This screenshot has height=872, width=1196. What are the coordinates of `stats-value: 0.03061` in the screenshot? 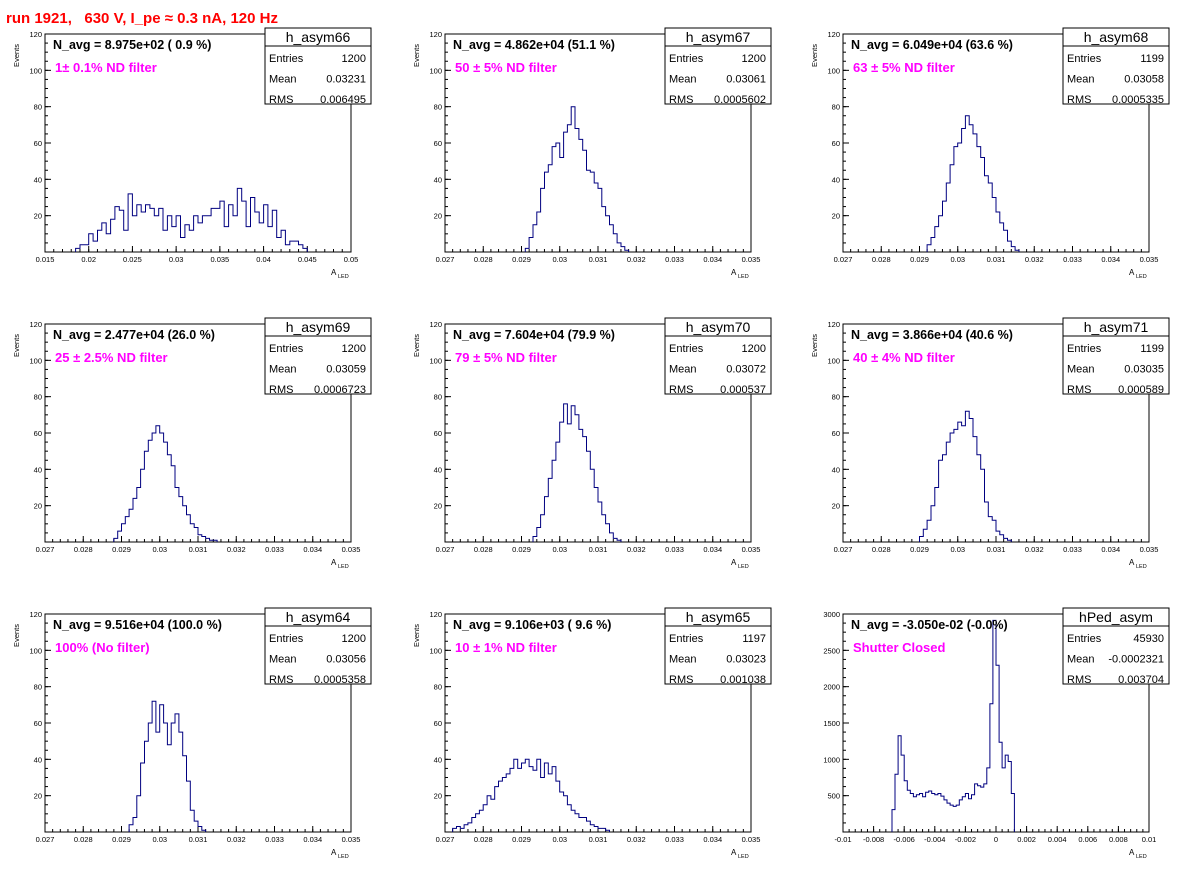 It's located at (746, 80).